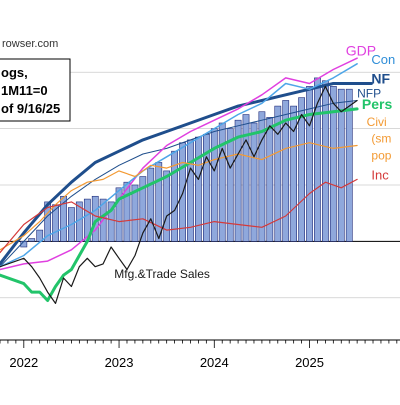 The height and width of the screenshot is (405, 400). Describe the element at coordinates (309, 362) in the screenshot. I see `x-tick-label: 2025` at that location.